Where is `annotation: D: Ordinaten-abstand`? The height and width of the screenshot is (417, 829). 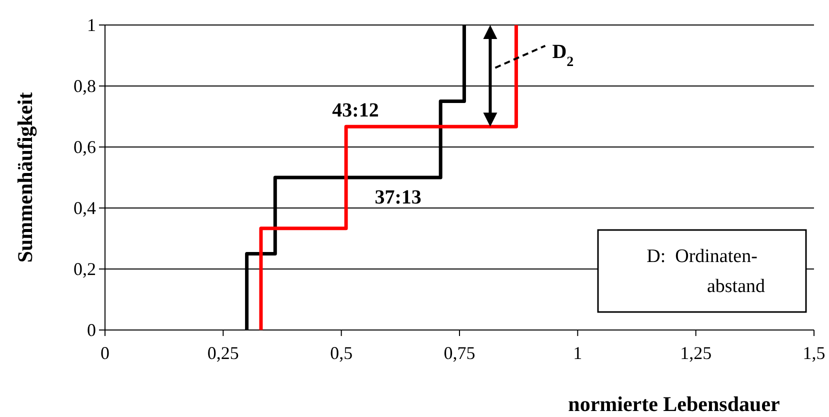
annotation: D: Ordinaten-abstand is located at coordinates (706, 271).